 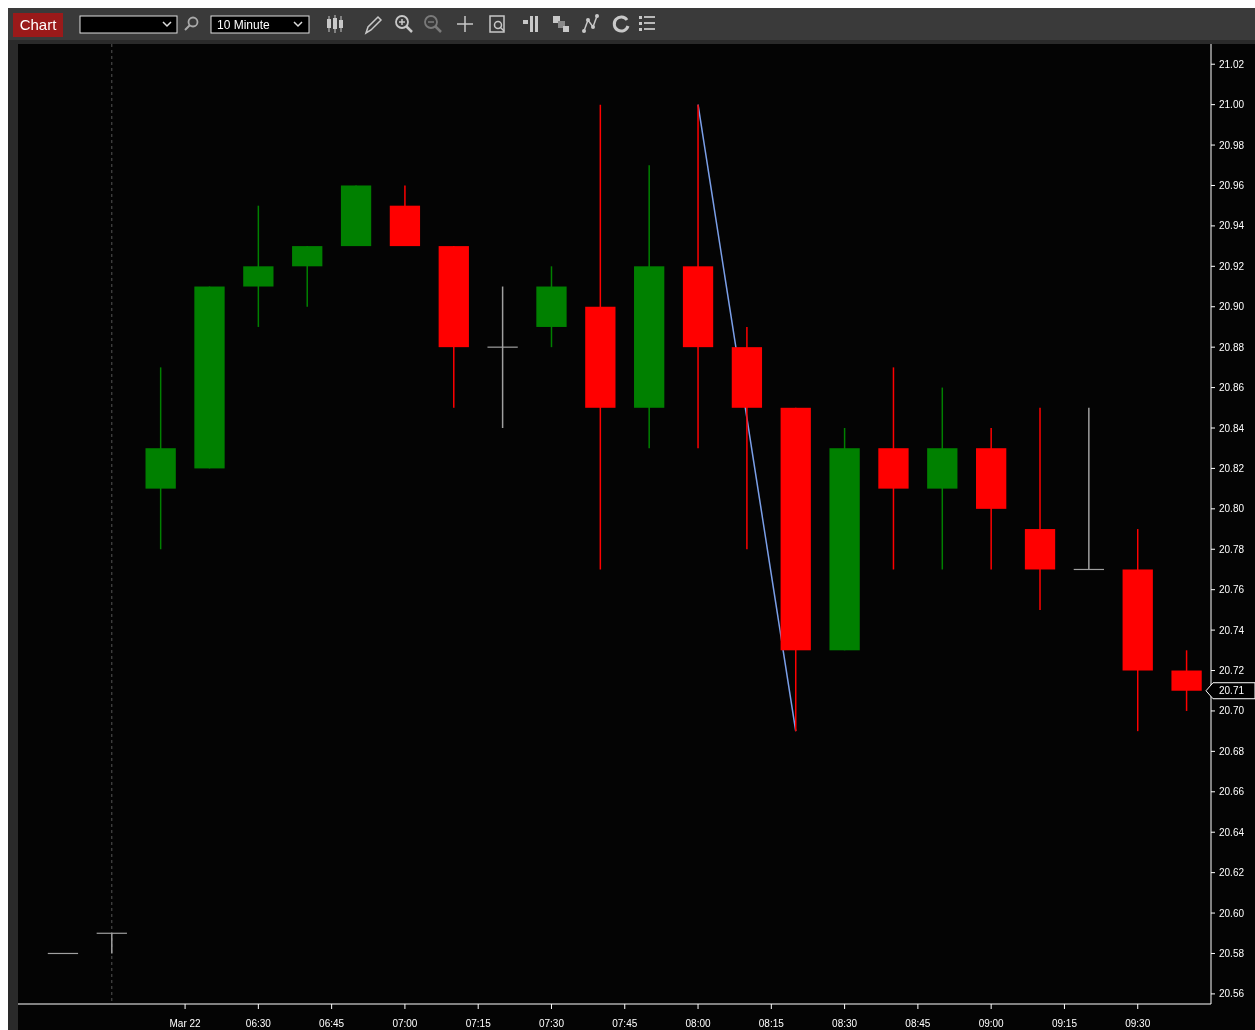 What do you see at coordinates (1232, 590) in the screenshot?
I see `y-tick-label: 20.76` at bounding box center [1232, 590].